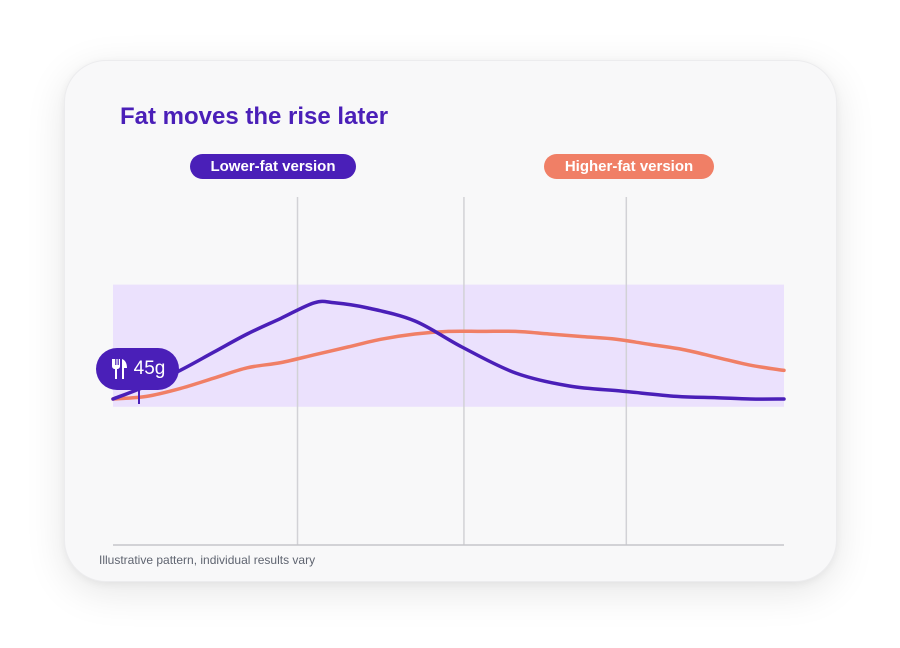  What do you see at coordinates (149, 368) in the screenshot?
I see `meal-carbs-label: 45g` at bounding box center [149, 368].